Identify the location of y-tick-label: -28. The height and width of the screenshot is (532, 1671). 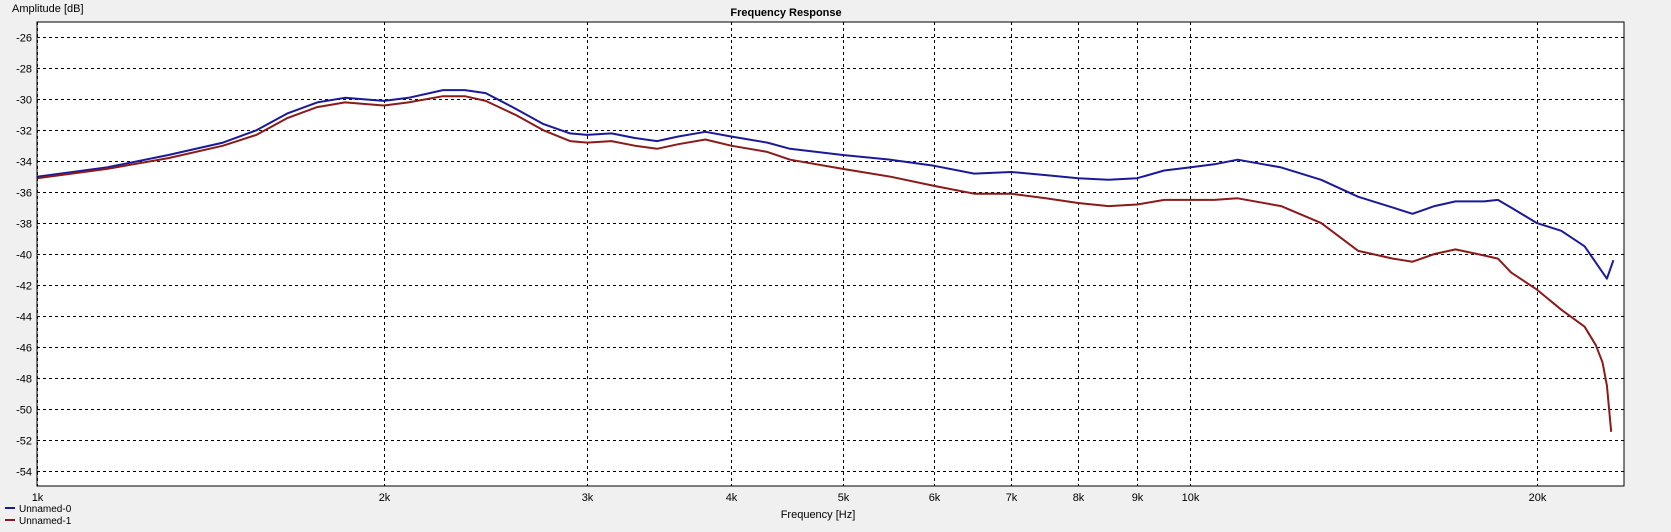
(24, 70).